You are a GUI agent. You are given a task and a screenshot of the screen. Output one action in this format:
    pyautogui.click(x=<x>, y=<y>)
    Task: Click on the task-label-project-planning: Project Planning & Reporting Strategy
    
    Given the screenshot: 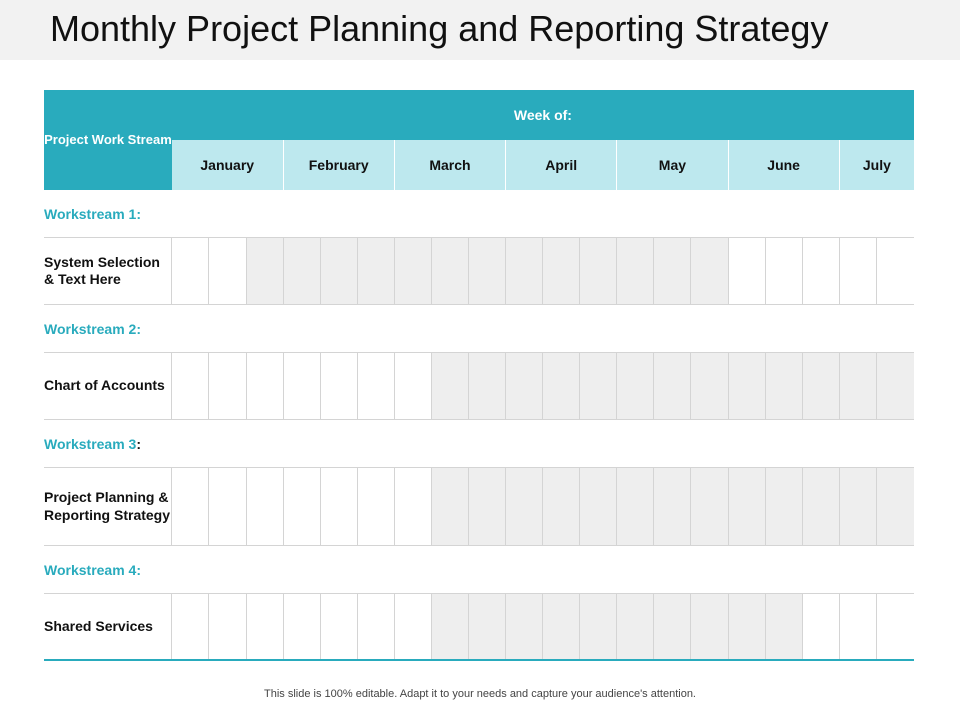 What is the action you would take?
    pyautogui.click(x=108, y=506)
    